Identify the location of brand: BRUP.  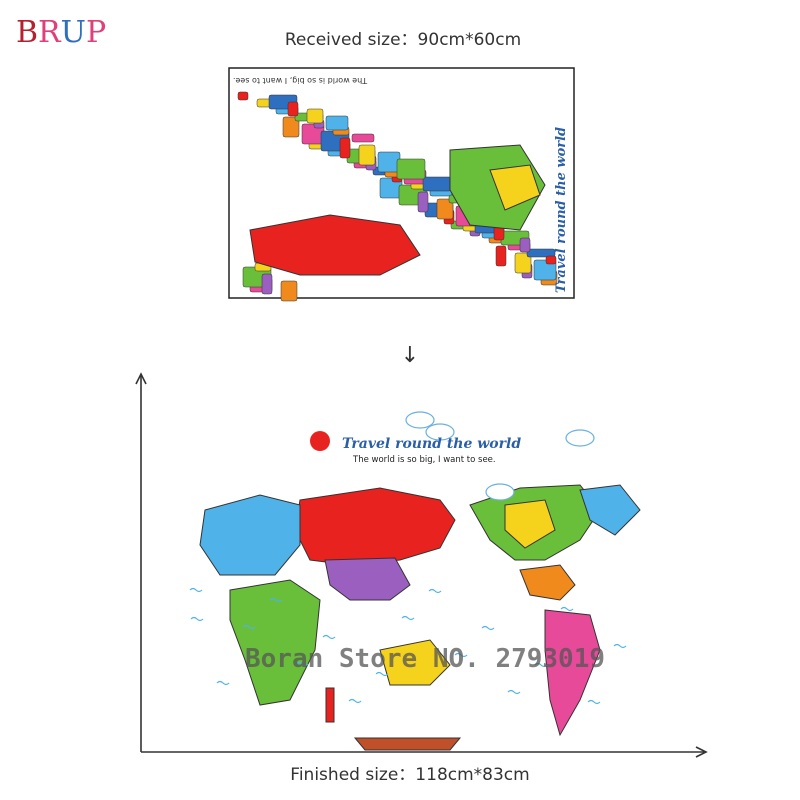
(61, 32).